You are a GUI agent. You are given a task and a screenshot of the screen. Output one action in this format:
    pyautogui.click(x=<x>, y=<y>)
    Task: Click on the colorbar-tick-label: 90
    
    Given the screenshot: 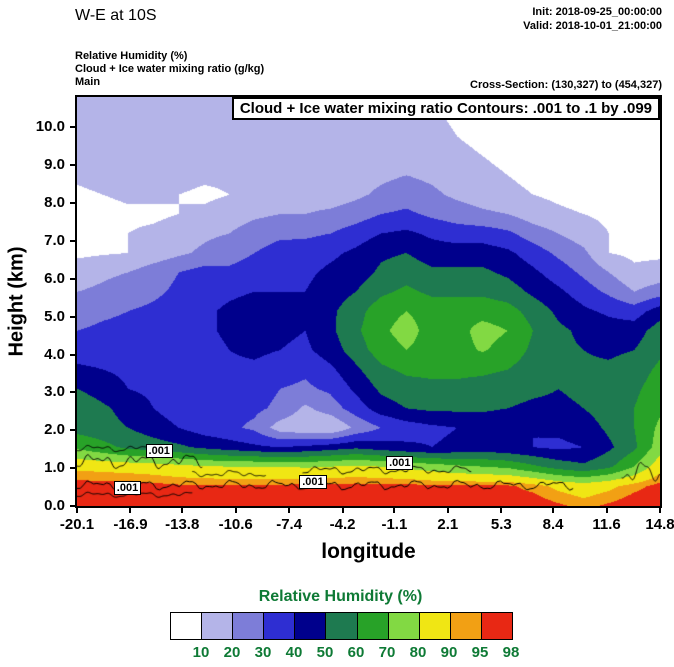 What is the action you would take?
    pyautogui.click(x=449, y=652)
    